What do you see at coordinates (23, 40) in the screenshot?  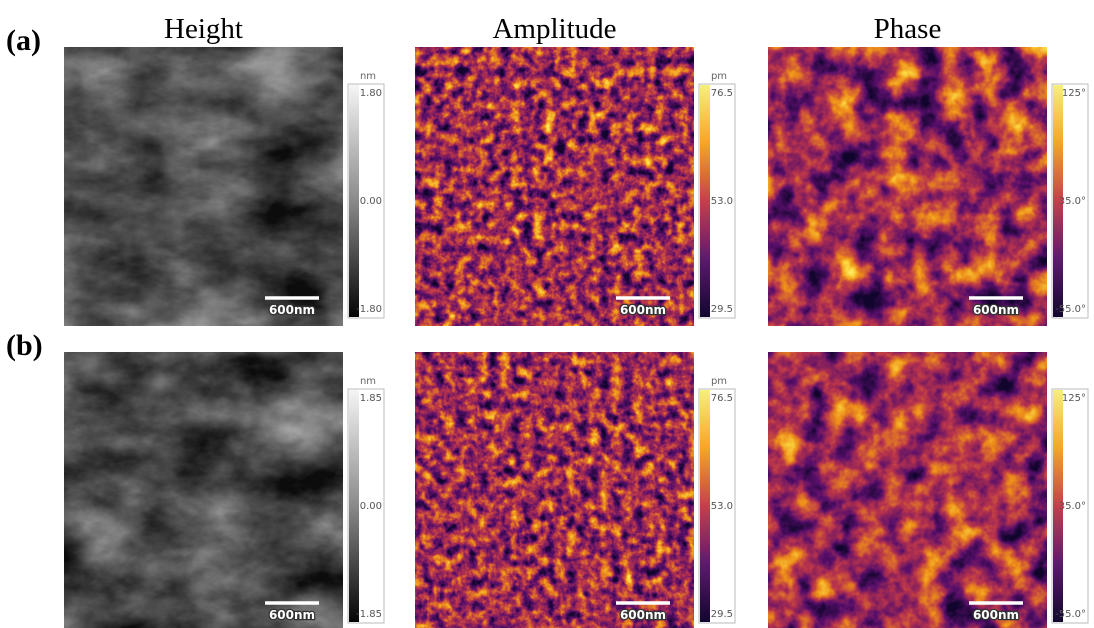 I see `row-label: (a)` at bounding box center [23, 40].